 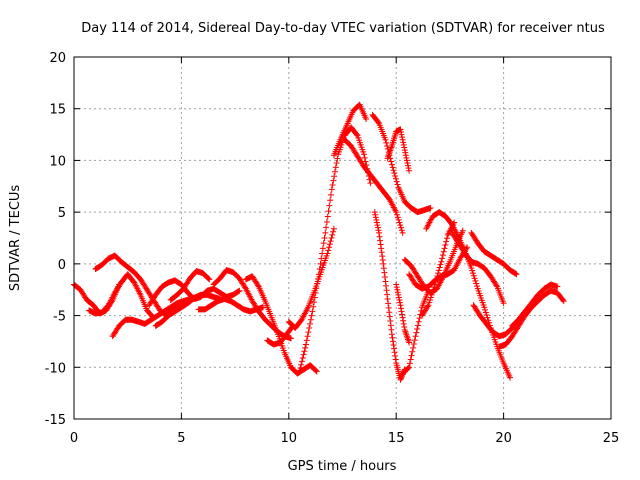 I want to click on y-tick-label: 0, so click(x=62, y=265).